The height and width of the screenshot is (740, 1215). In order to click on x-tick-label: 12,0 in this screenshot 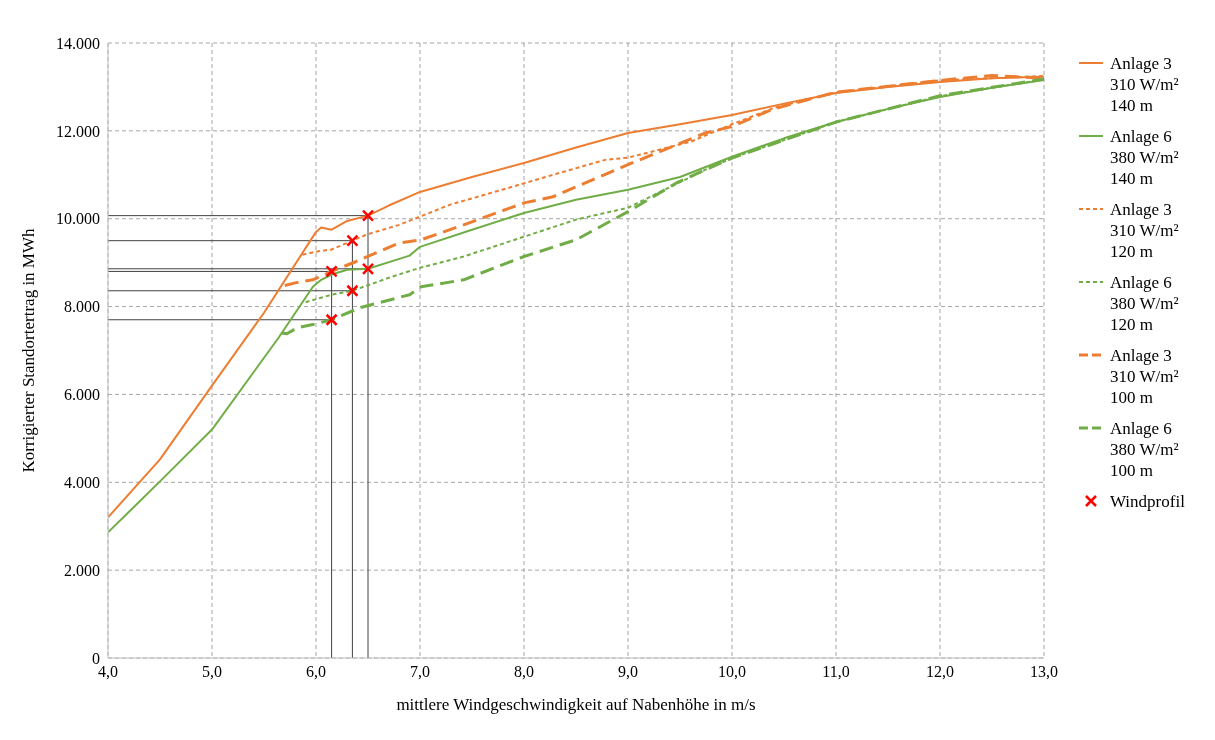, I will do `click(940, 672)`.